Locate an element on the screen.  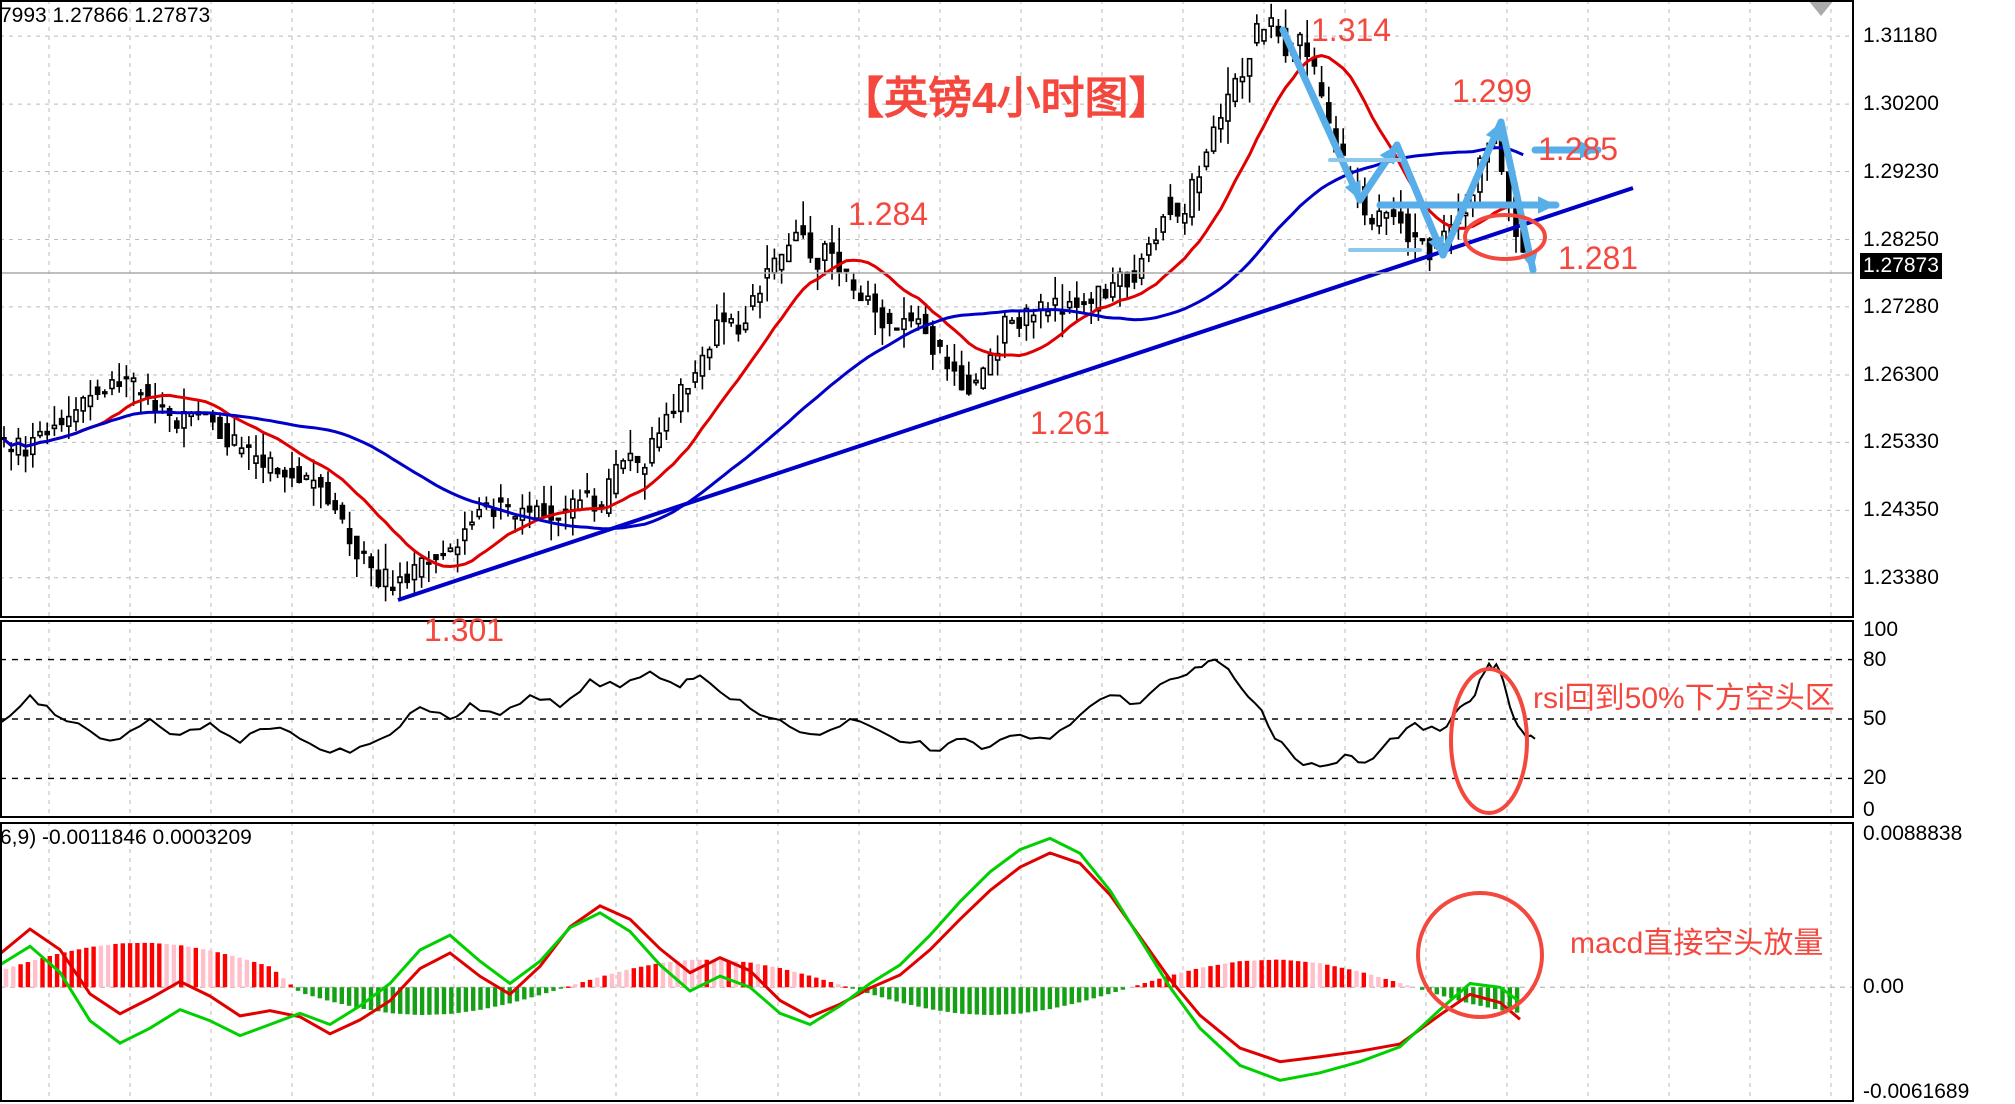
price-axis-label: 1.24350 is located at coordinates (1901, 510).